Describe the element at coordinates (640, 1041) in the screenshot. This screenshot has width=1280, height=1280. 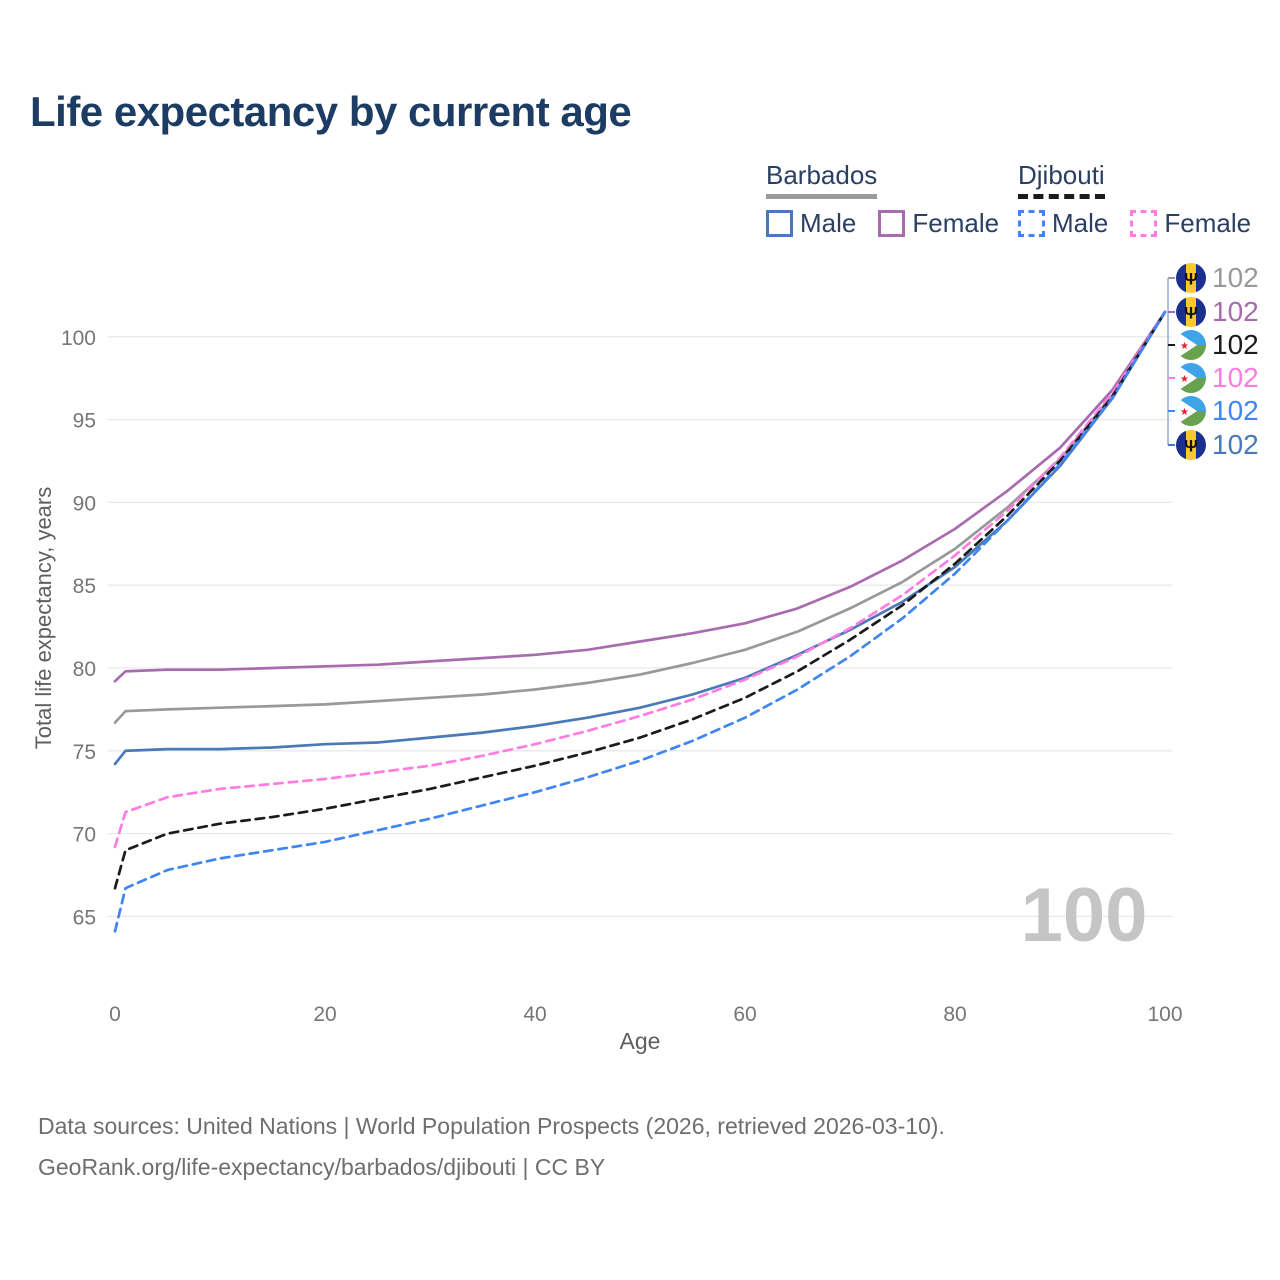
I see `x-axis-title: Age` at that location.